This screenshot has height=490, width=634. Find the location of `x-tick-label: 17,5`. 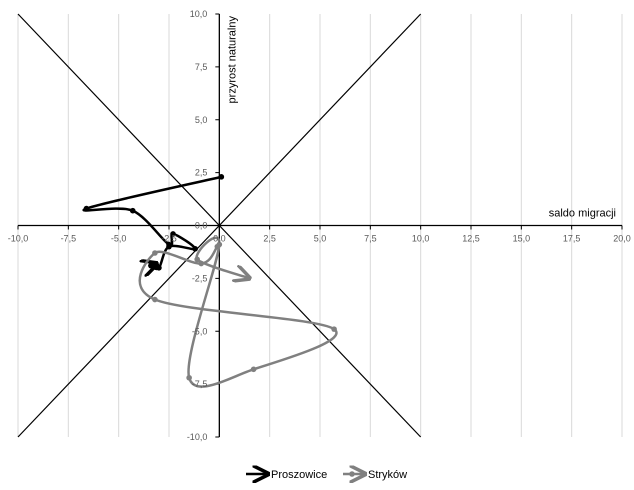

x-tick-label: 17,5 is located at coordinates (572, 239).